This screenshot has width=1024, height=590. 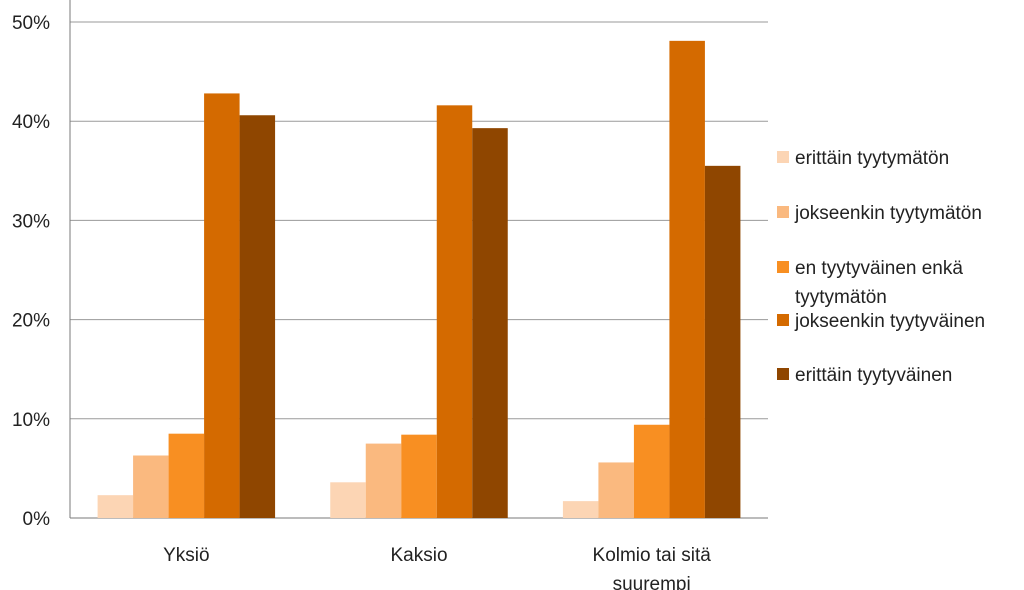 I want to click on legend-label: en tyytyväinen enkä tyytymätön, so click(x=879, y=283).